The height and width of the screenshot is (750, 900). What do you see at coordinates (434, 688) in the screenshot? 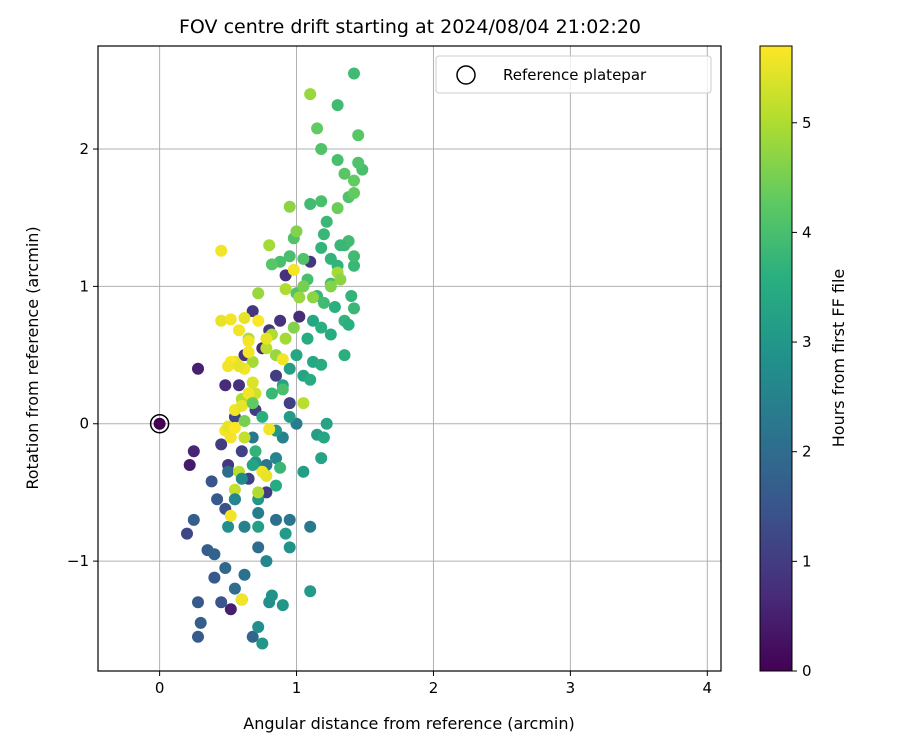
I see `x-tick-label: 2` at bounding box center [434, 688].